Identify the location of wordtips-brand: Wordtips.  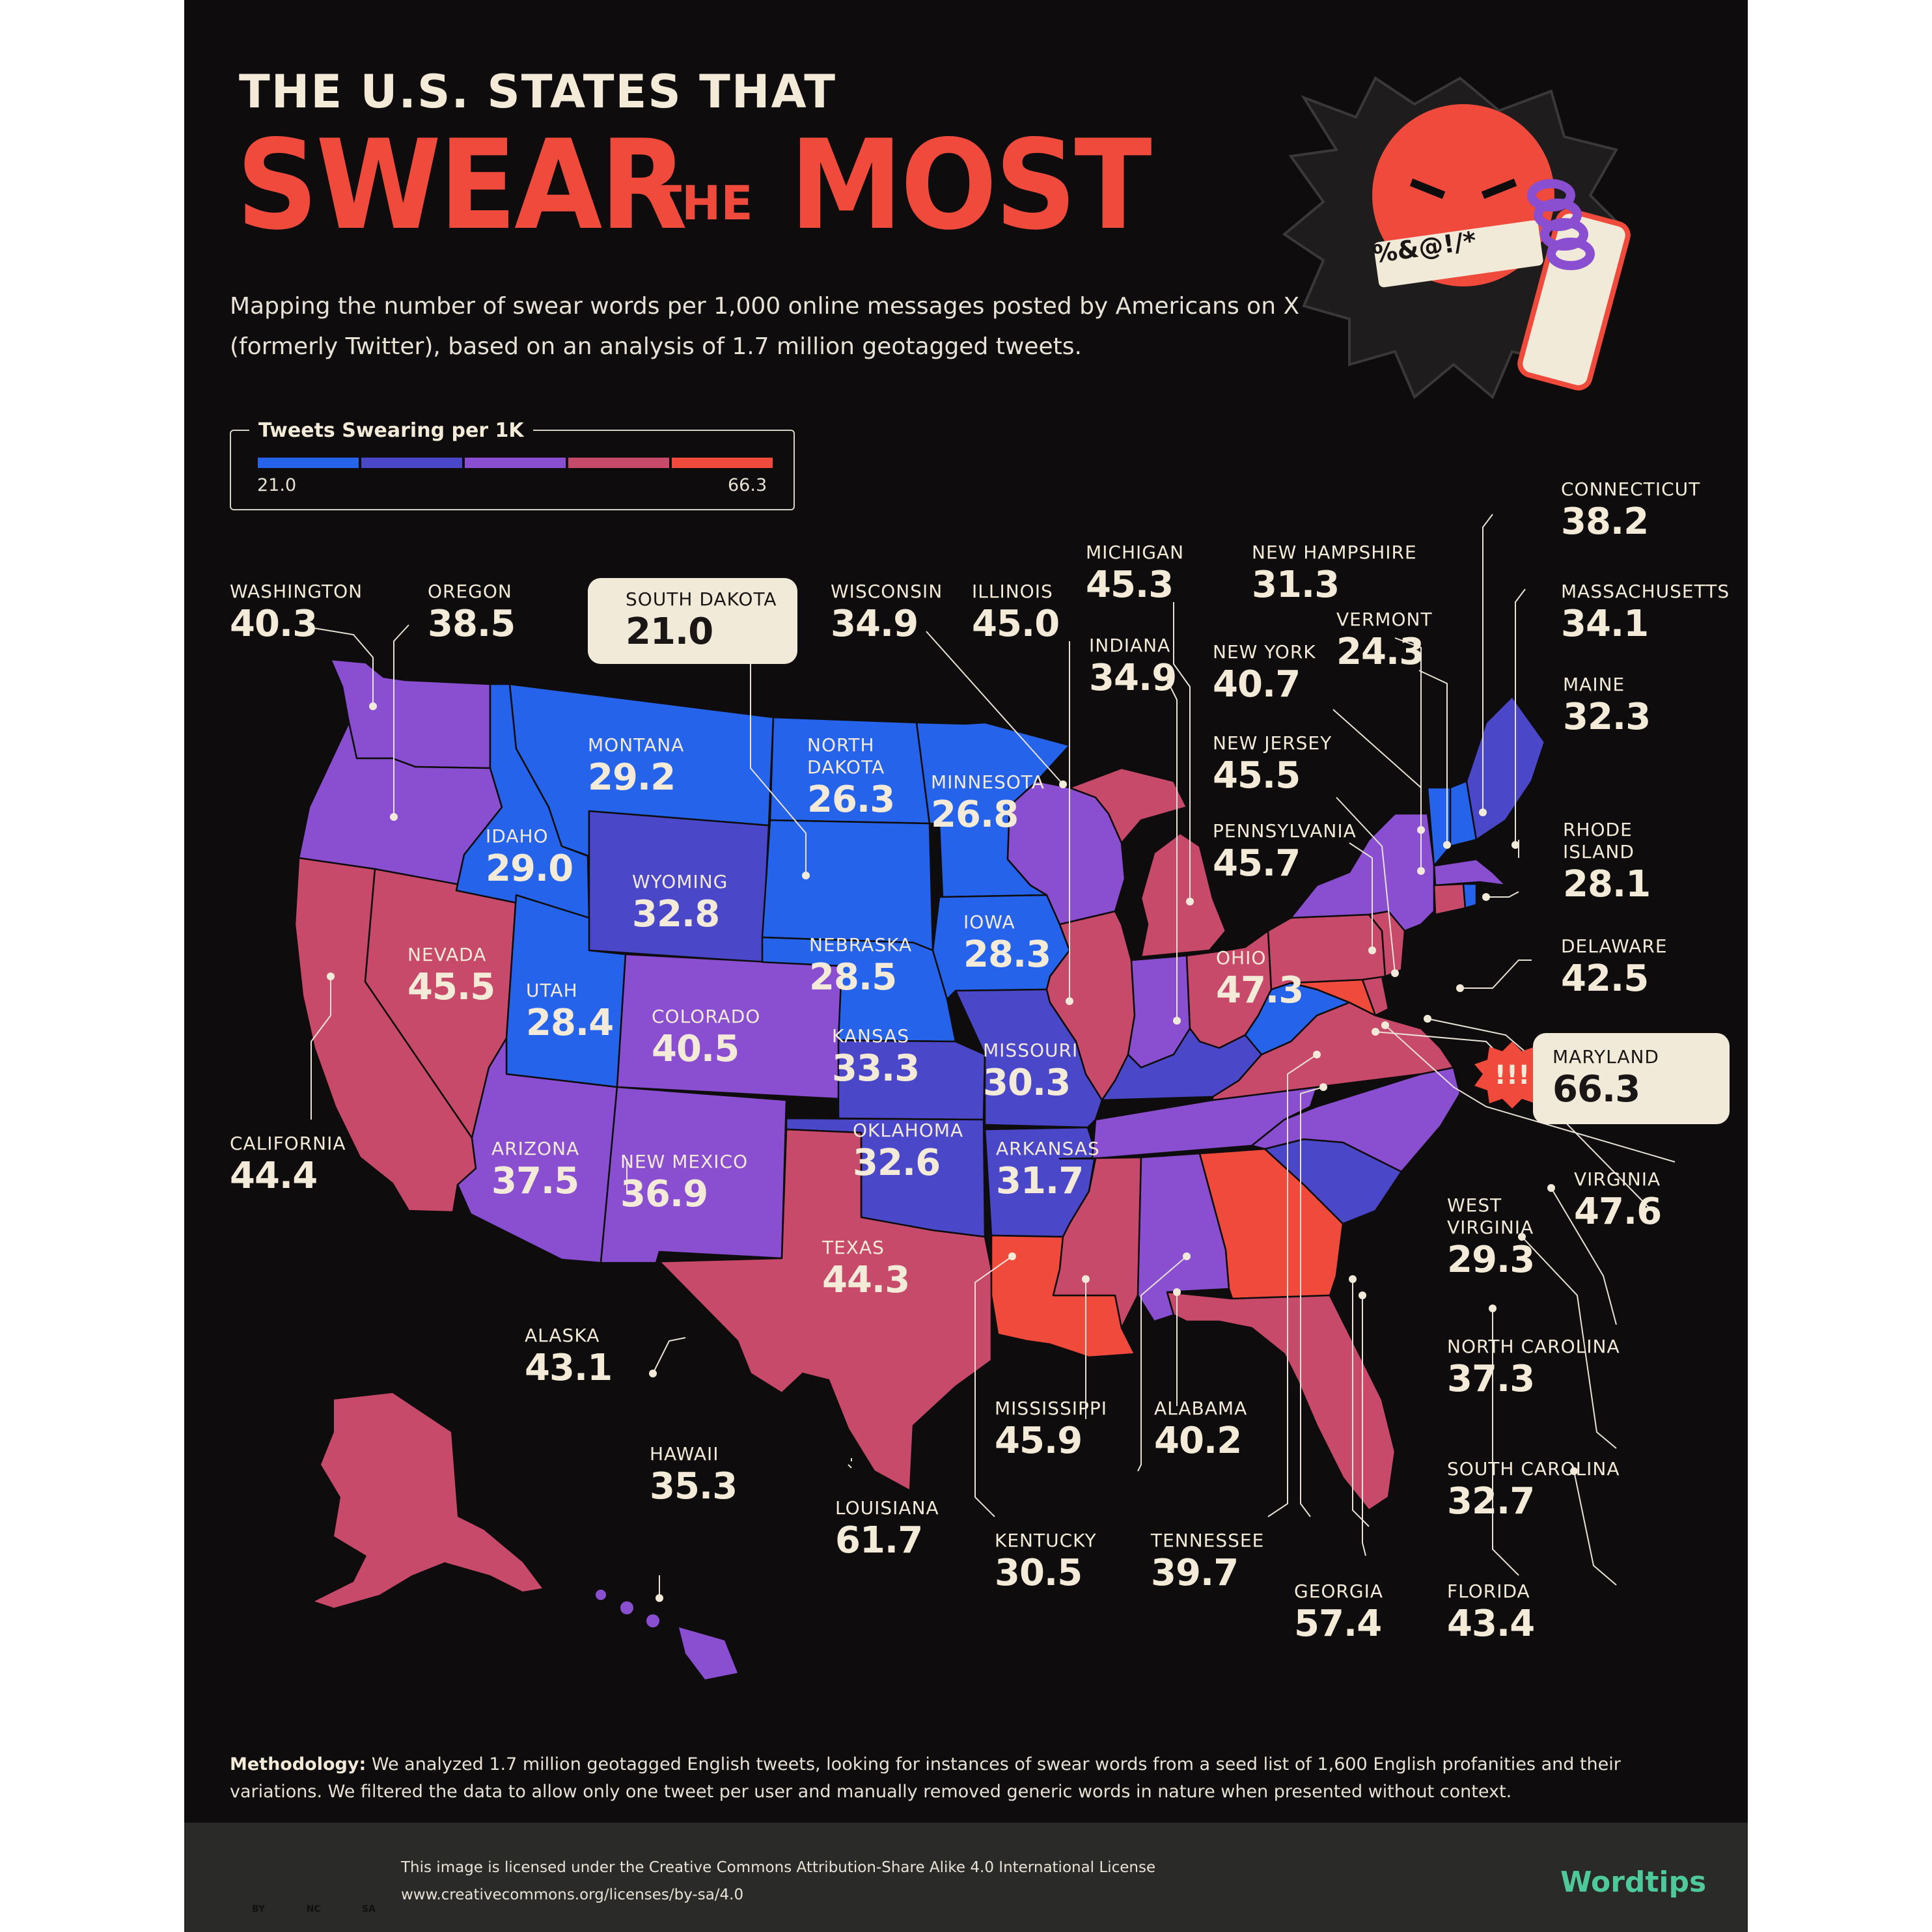
(1633, 1882).